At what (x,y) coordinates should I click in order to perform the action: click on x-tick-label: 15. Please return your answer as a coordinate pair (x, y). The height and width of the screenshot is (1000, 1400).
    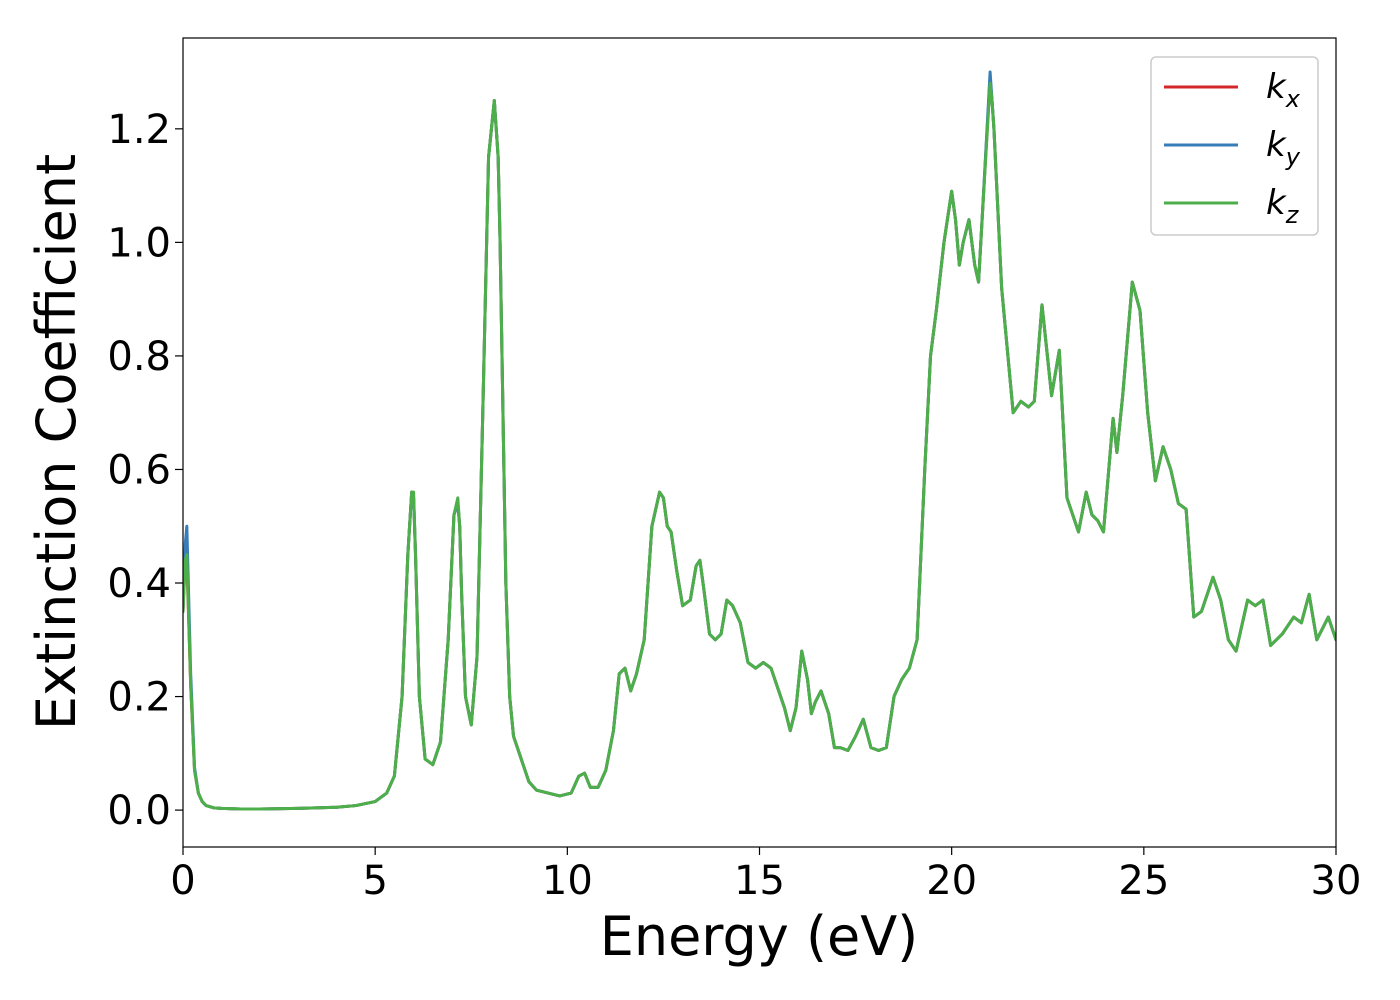
    Looking at the image, I should click on (759, 881).